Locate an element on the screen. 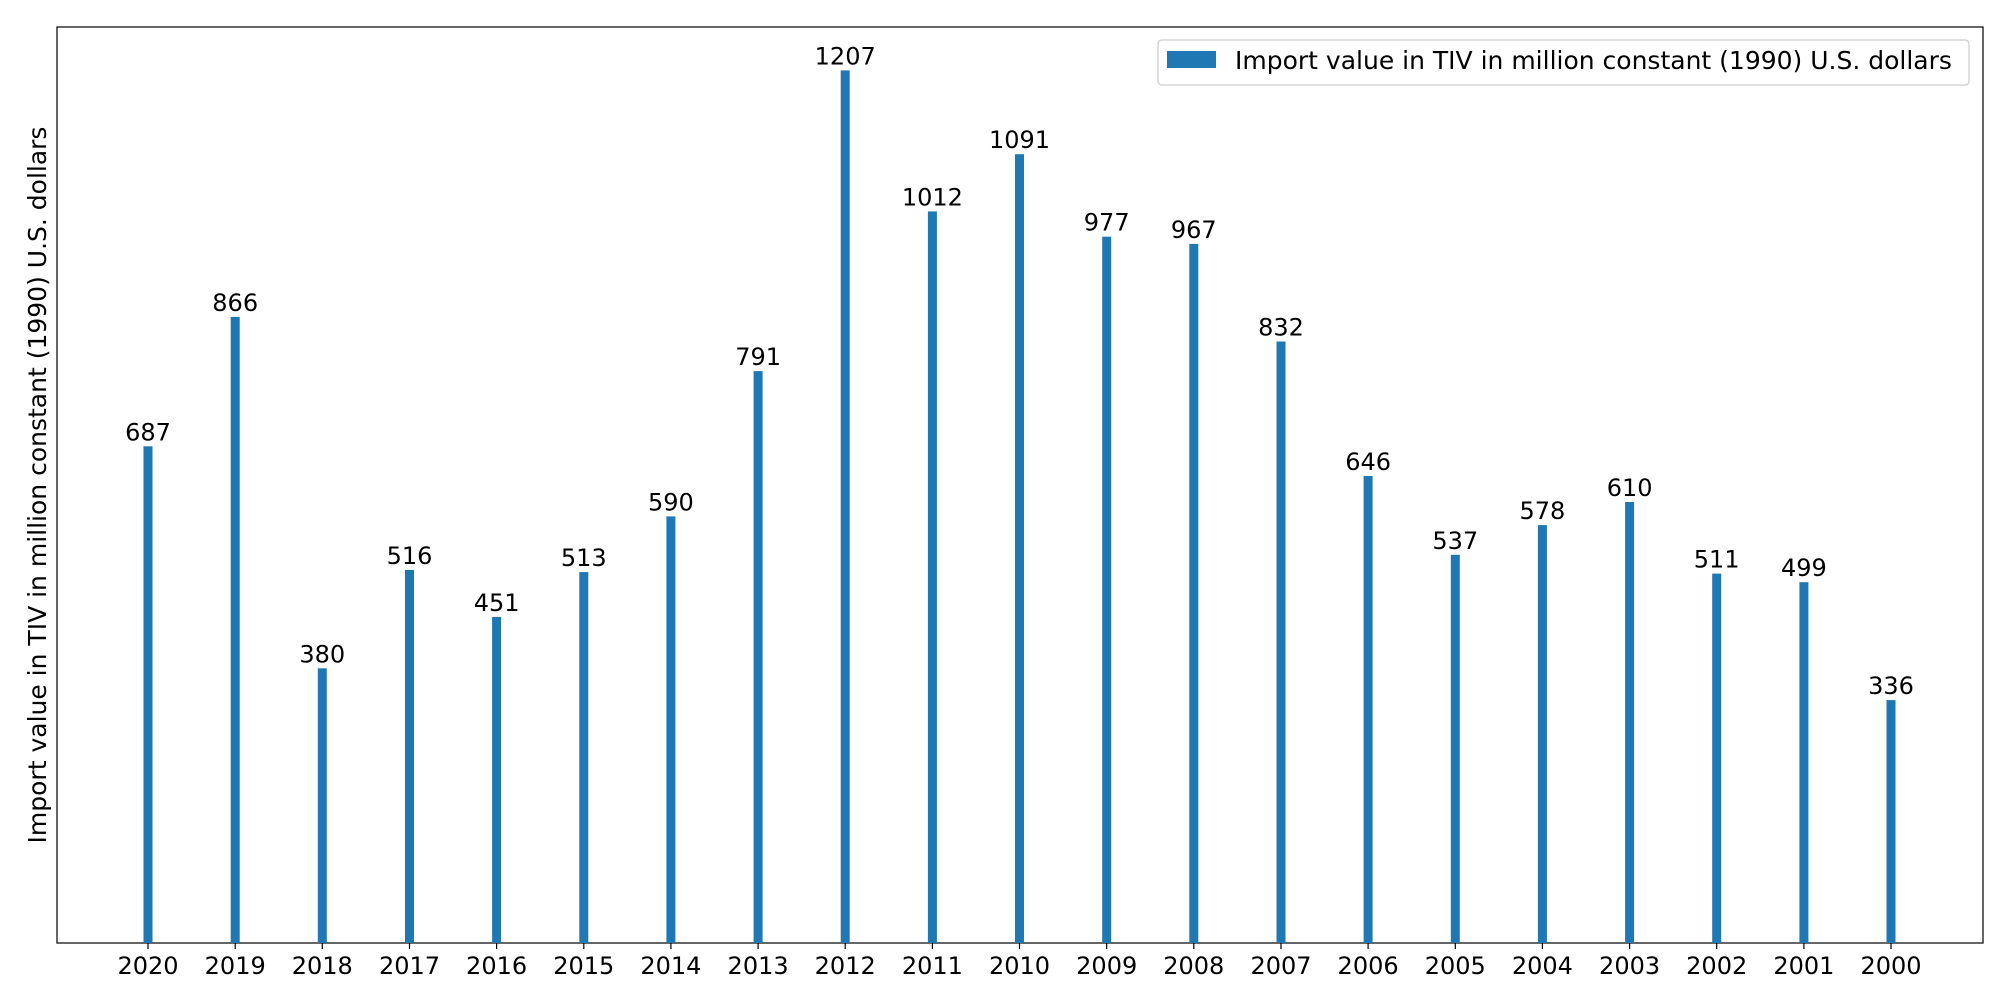 This screenshot has height=1000, width=2000. x-tick-label-2018: 2018 is located at coordinates (322, 966).